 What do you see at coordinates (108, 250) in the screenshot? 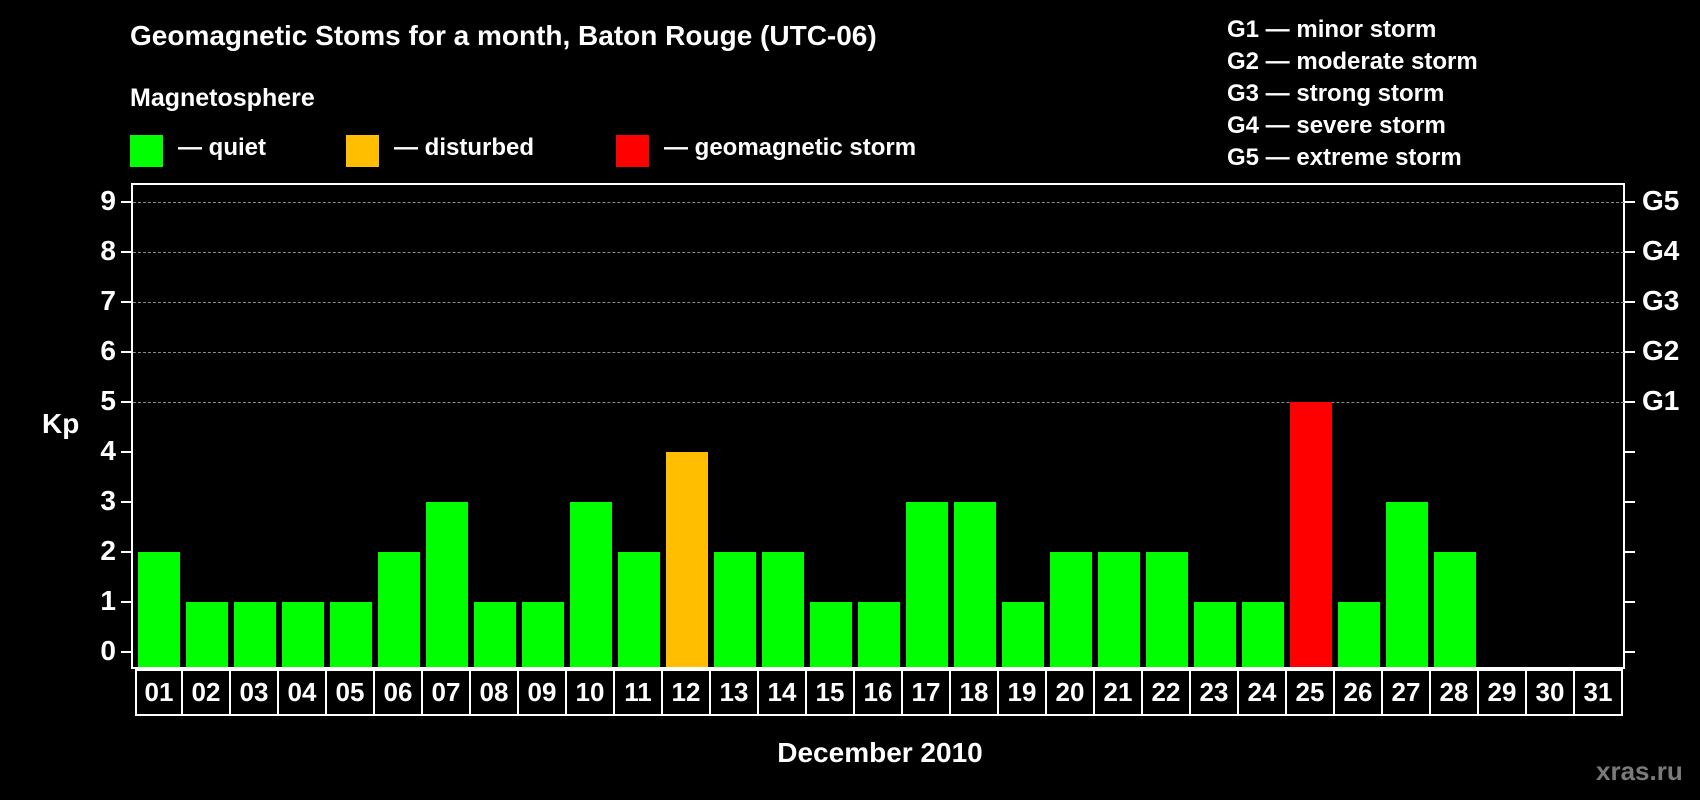
I see `y-tick-label: 8` at bounding box center [108, 250].